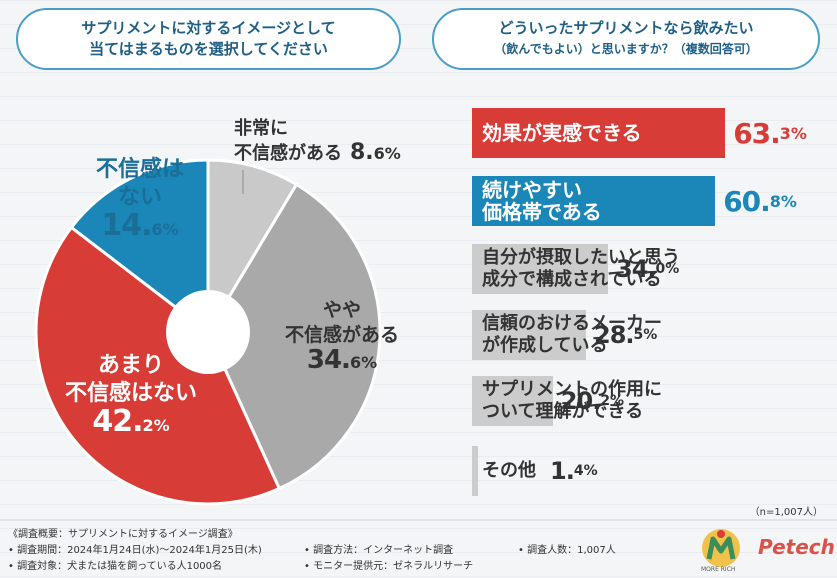  Describe the element at coordinates (123, 534) in the screenshot. I see `survey-summary-title: 《調査概要：サプリメントに対するイメージ調査》` at that location.